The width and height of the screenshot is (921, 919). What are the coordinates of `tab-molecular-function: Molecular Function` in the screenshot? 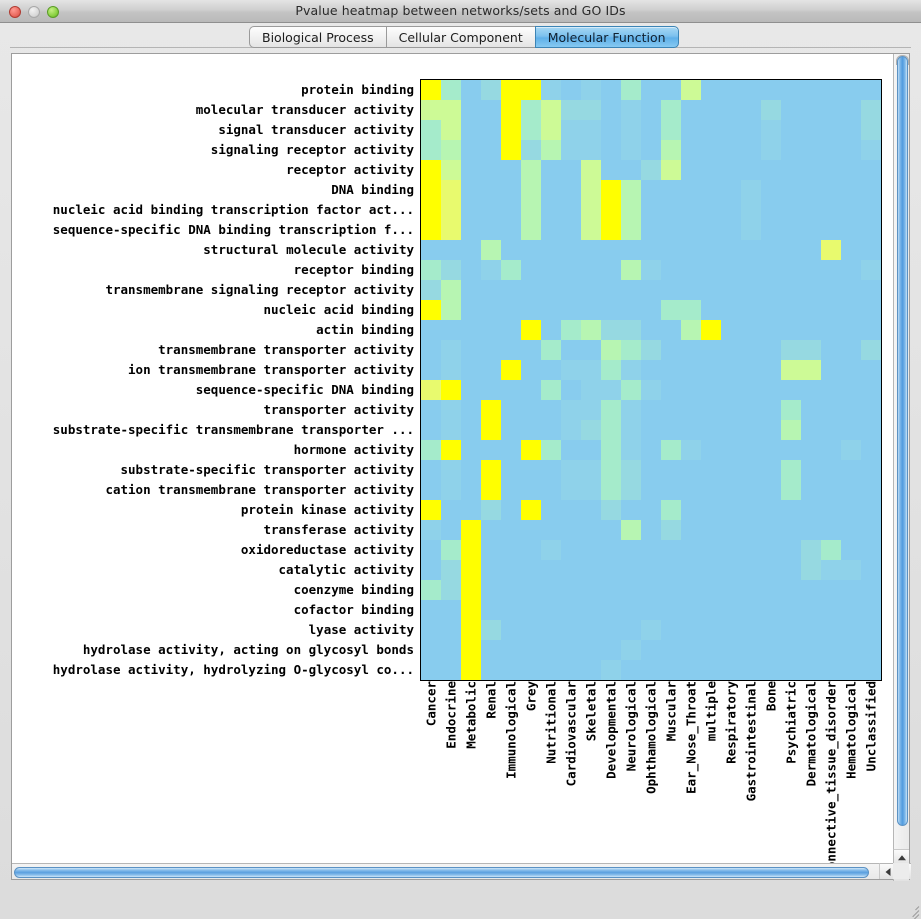 It's located at (606, 37).